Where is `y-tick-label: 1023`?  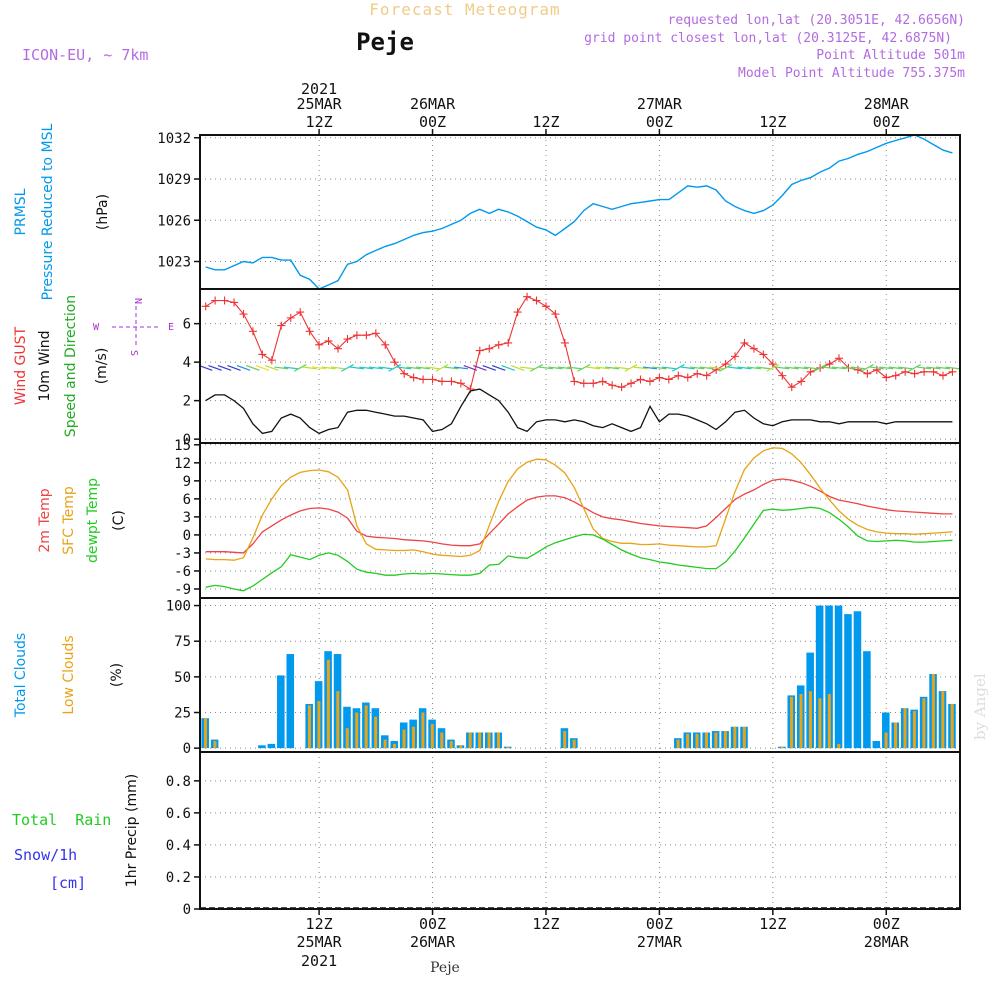 y-tick-label: 1023 is located at coordinates (174, 263).